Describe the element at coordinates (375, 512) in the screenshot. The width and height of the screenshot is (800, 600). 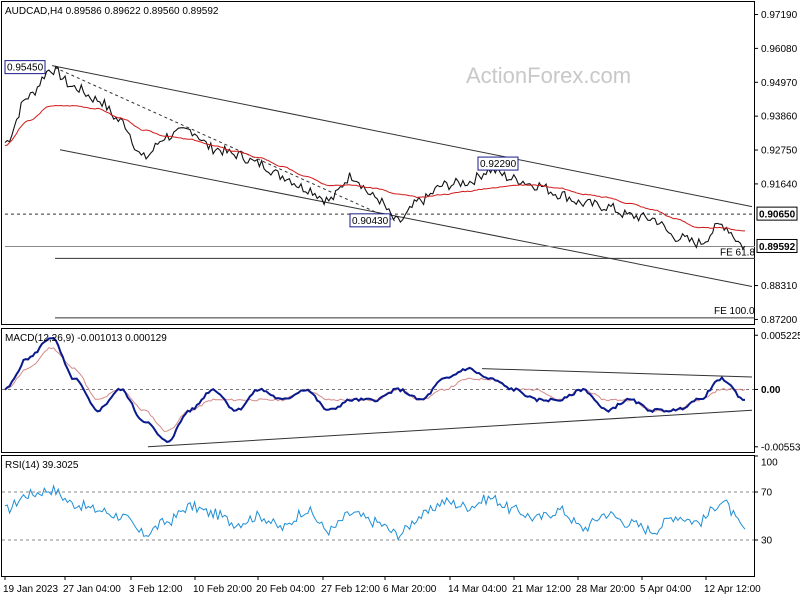
I see `rsi-series` at that location.